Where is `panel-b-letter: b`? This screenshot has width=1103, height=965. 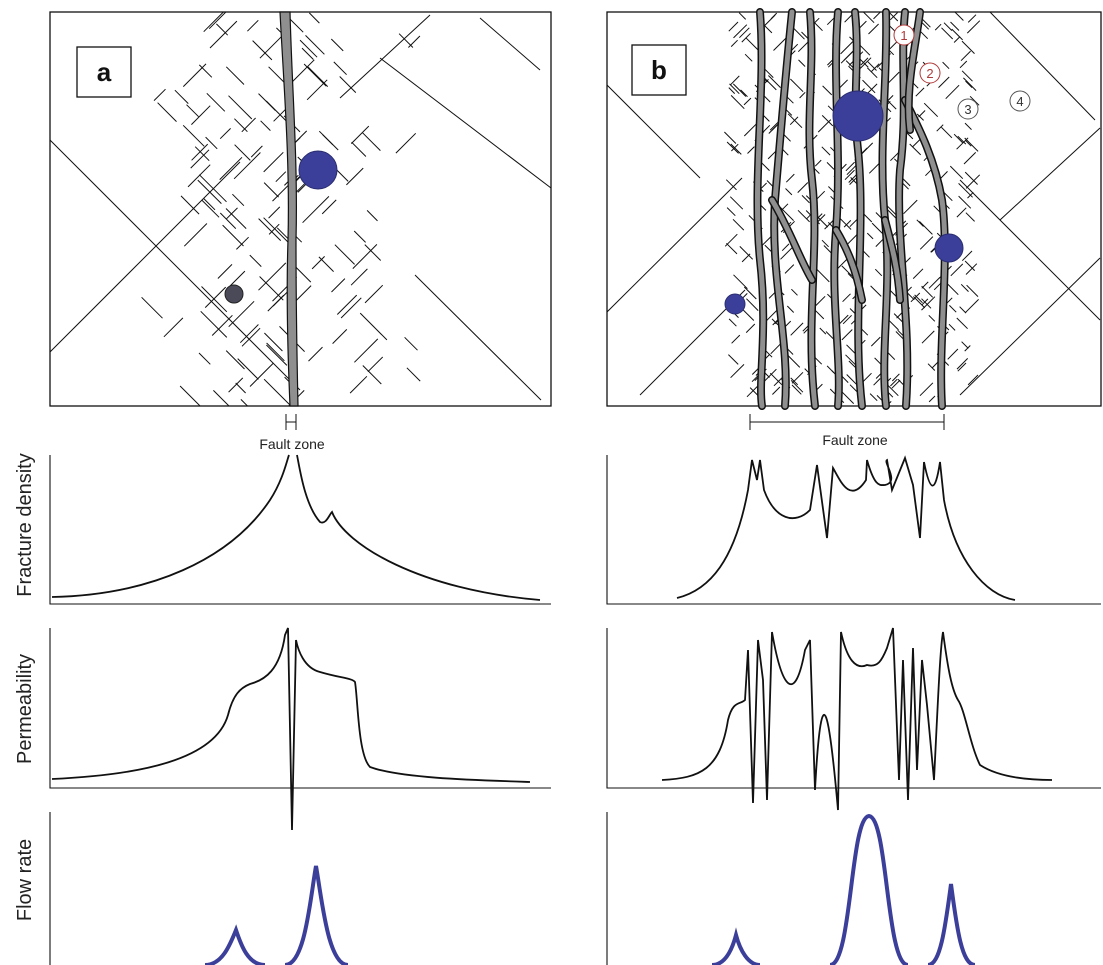 panel-b-letter: b is located at coordinates (659, 70).